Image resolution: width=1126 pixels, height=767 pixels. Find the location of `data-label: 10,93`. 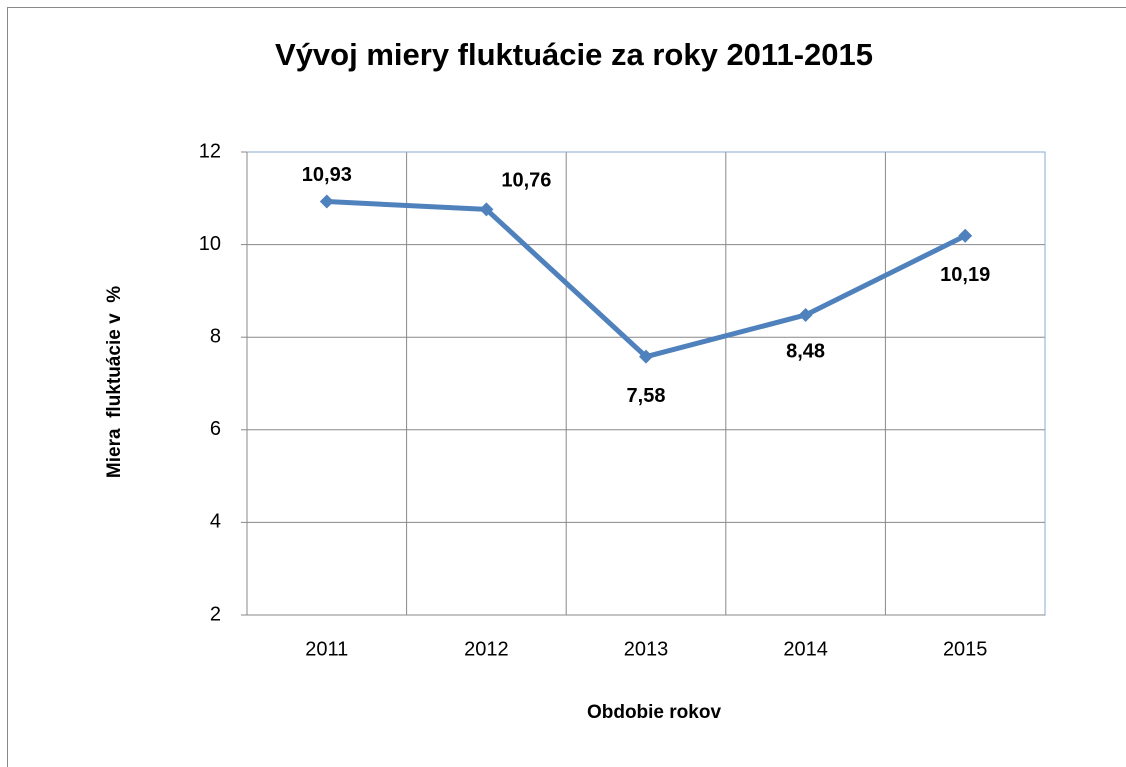

data-label: 10,93 is located at coordinates (327, 175).